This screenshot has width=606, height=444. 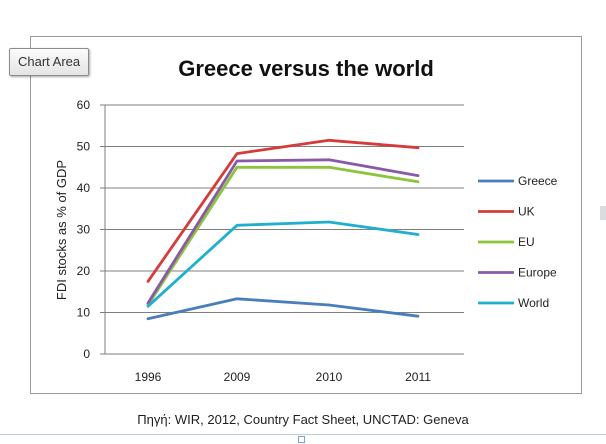 I want to click on y-tick-label: 40, so click(x=84, y=188).